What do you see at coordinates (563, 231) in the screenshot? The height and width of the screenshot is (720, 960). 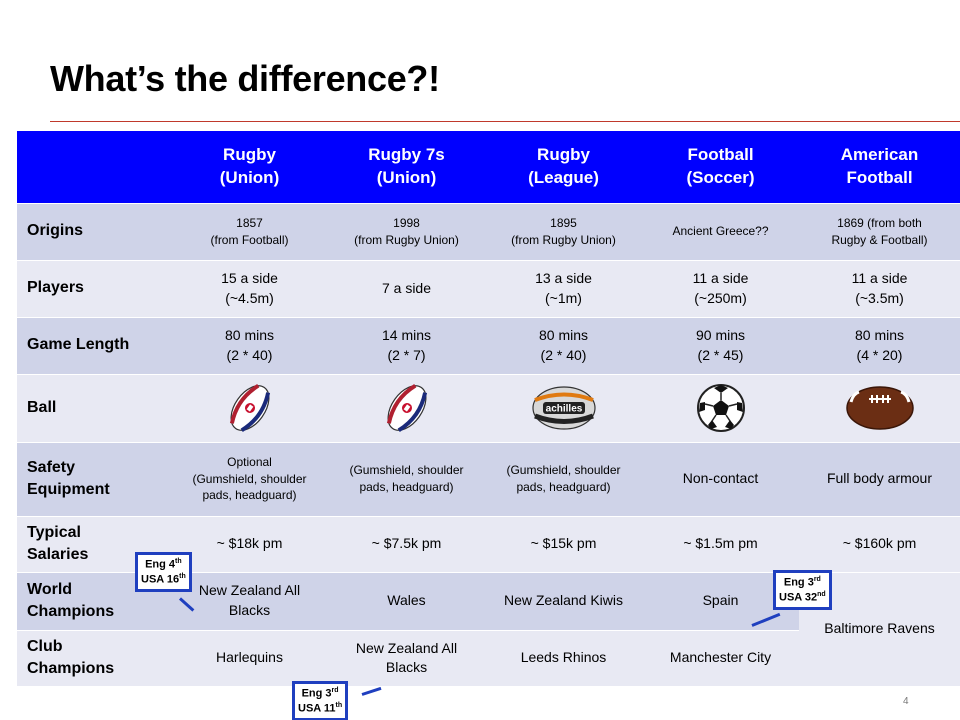 I see `cell: 1895 (from Rugby Union)` at bounding box center [563, 231].